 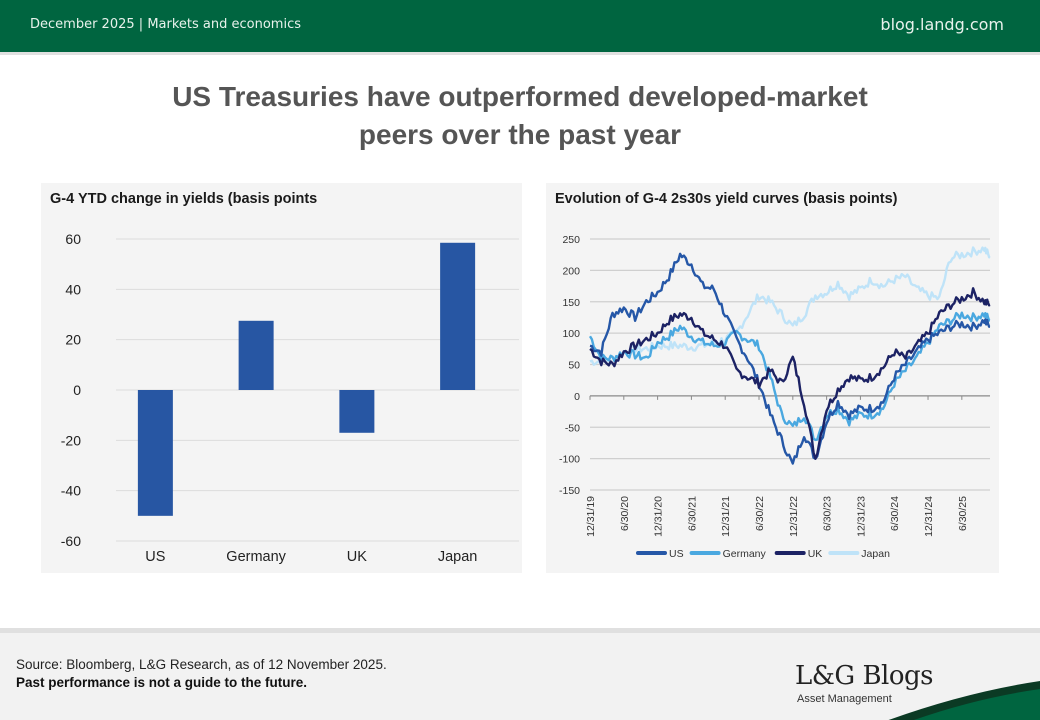 I want to click on logo: L&G Blogs, so click(x=864, y=676).